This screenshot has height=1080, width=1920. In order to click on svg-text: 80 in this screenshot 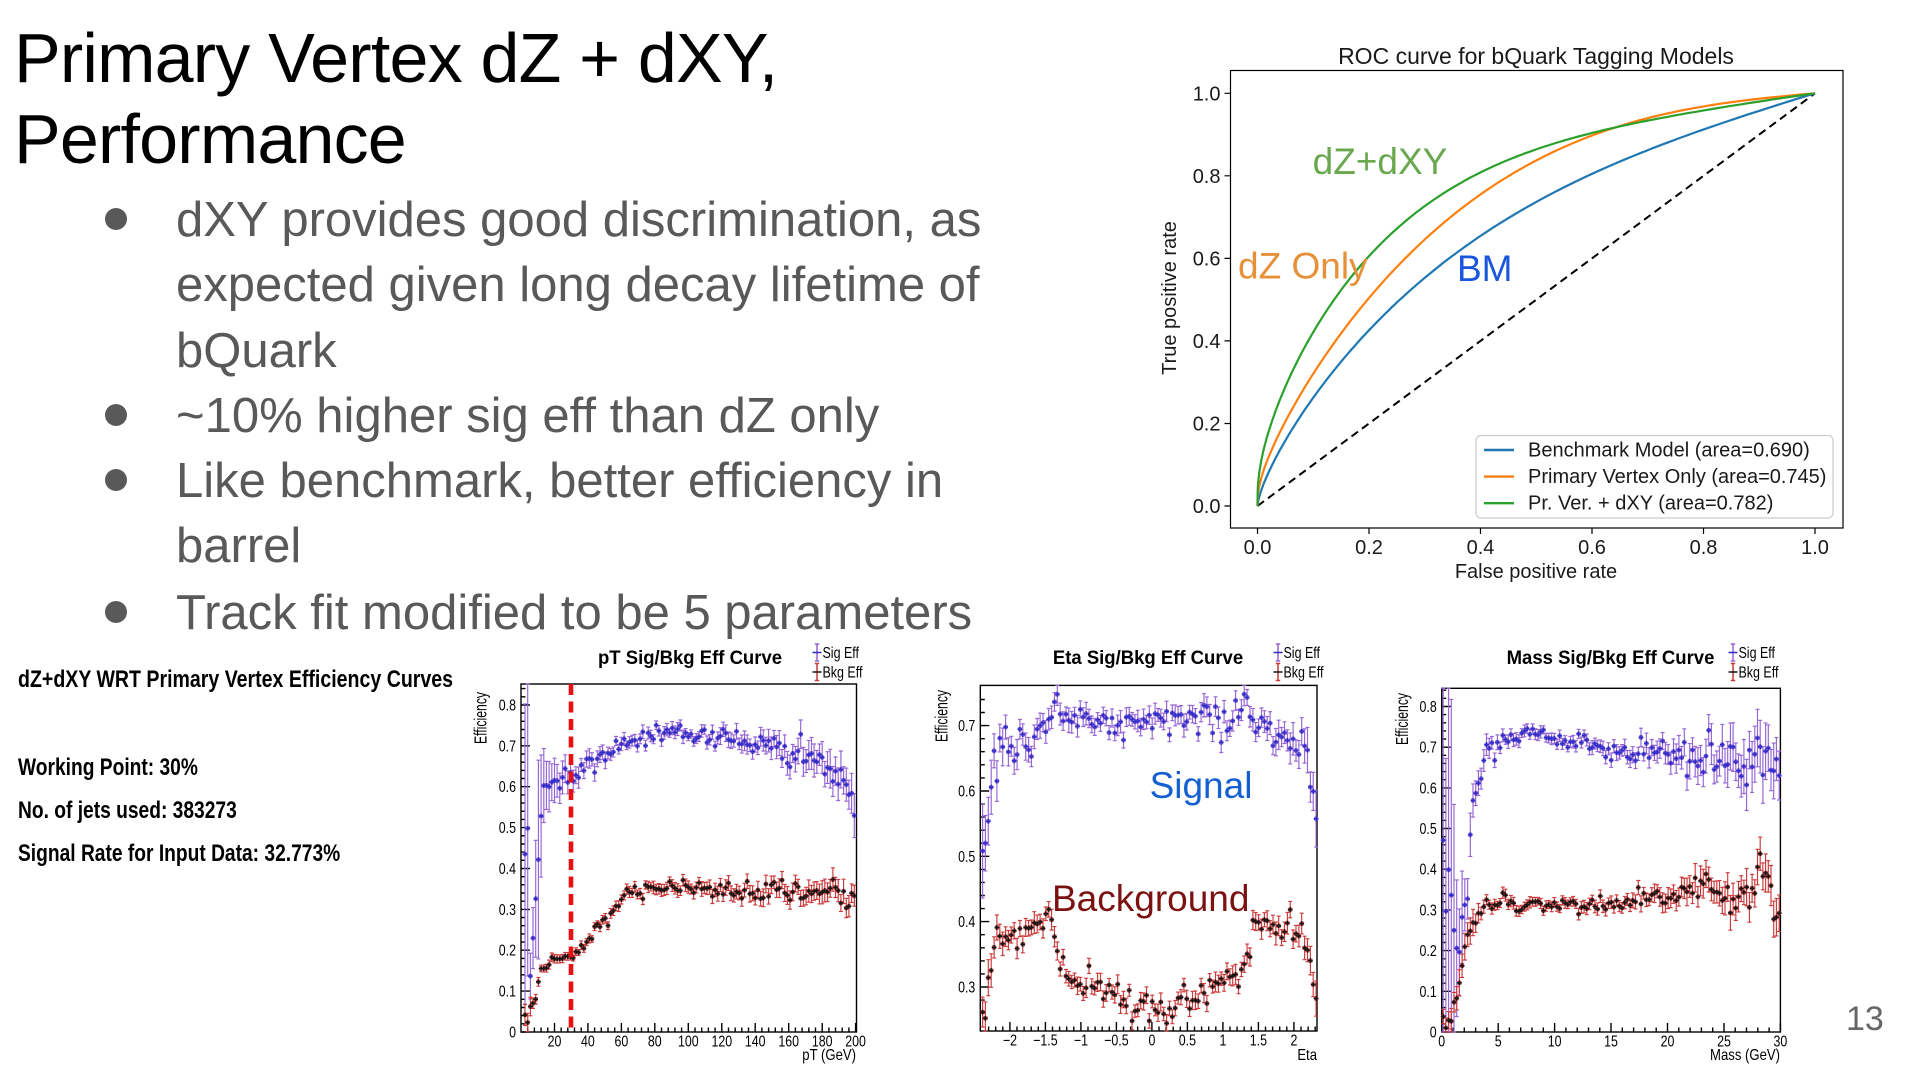, I will do `click(655, 1041)`.